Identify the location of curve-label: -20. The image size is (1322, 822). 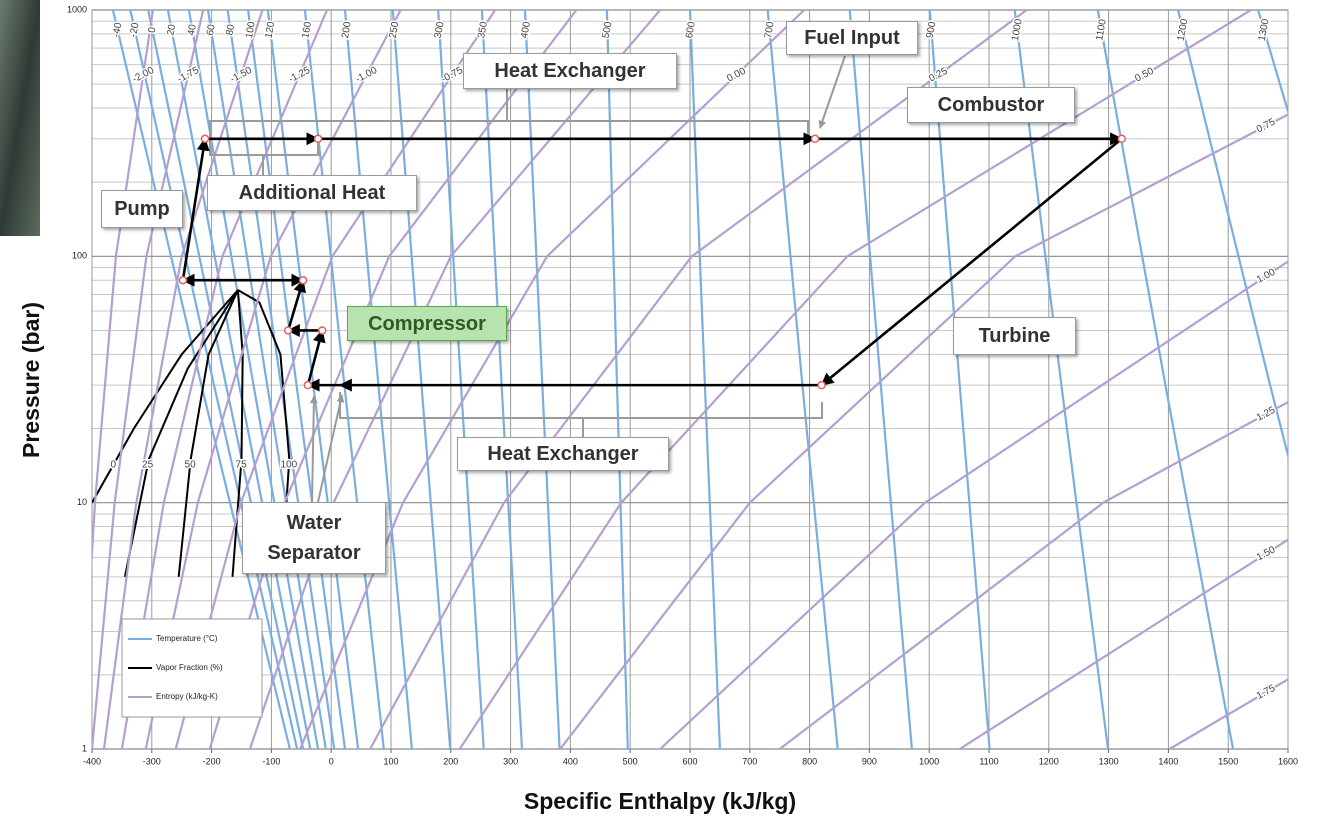
(134, 30).